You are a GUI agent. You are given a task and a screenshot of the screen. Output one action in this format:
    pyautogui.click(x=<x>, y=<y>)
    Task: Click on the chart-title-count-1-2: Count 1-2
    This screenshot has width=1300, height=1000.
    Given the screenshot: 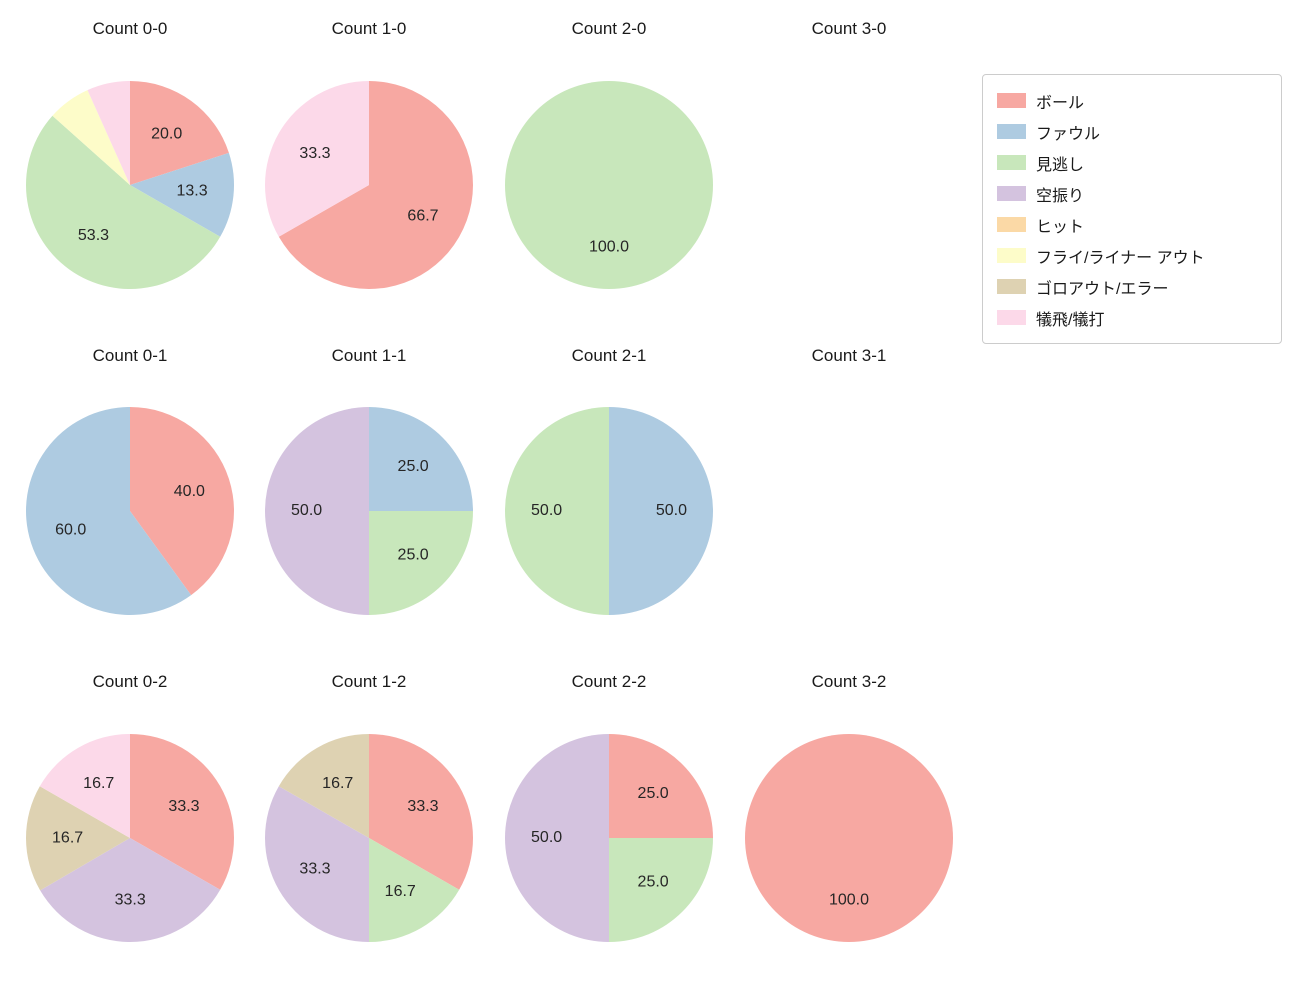 What is the action you would take?
    pyautogui.click(x=369, y=681)
    